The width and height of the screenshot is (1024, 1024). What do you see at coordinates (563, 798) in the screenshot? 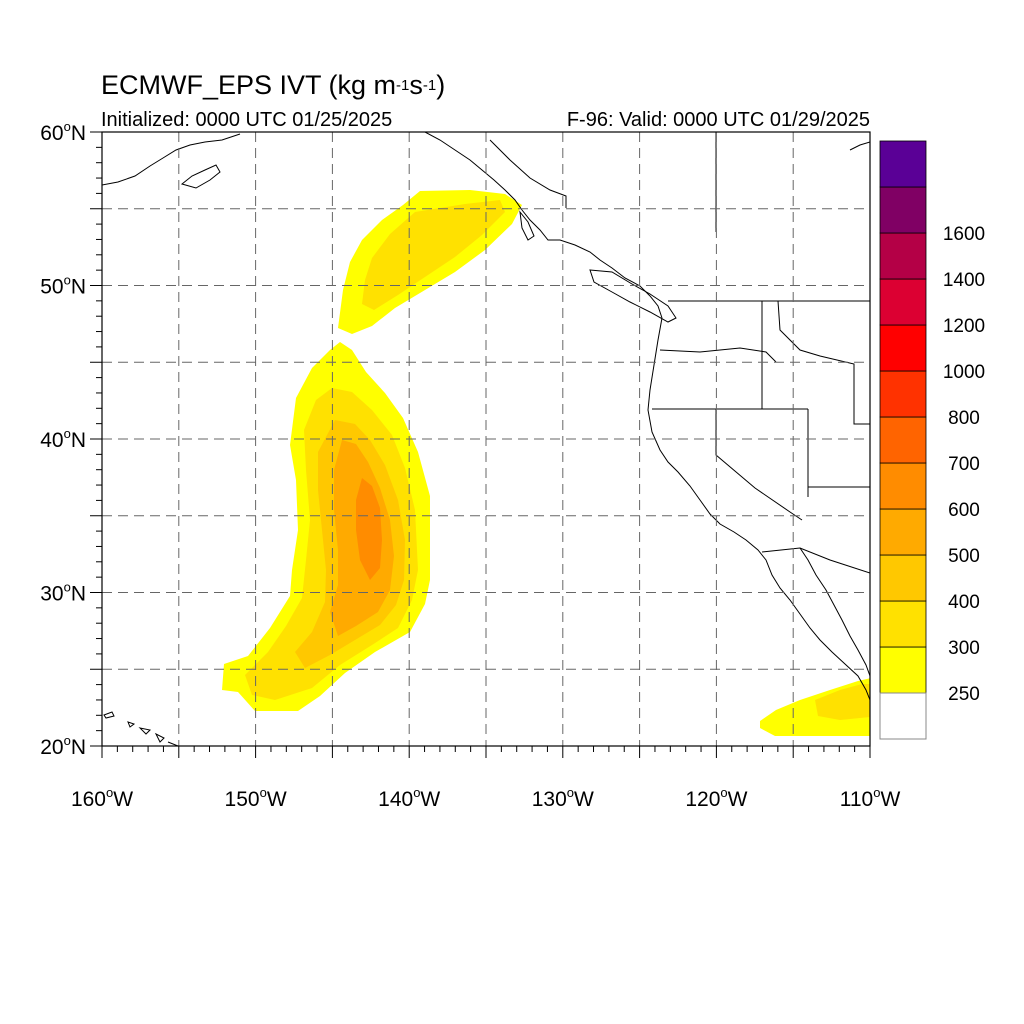
I see `lon-label: 130oW` at bounding box center [563, 798].